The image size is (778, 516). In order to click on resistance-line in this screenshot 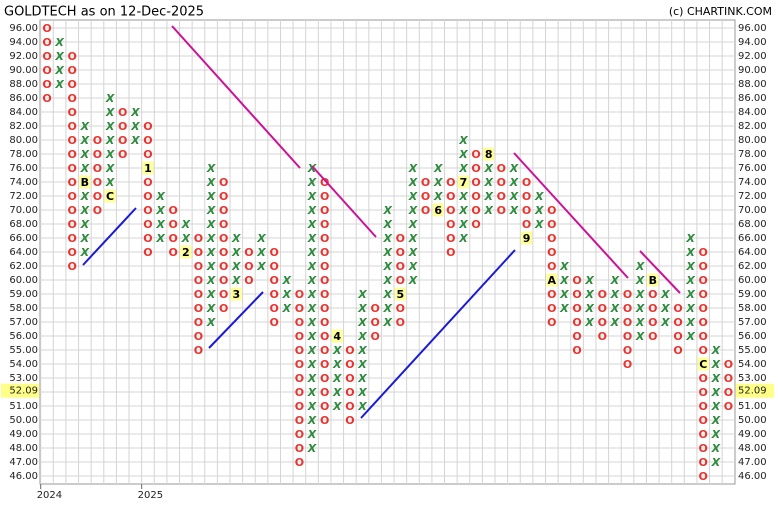, I will do `click(236, 97)`.